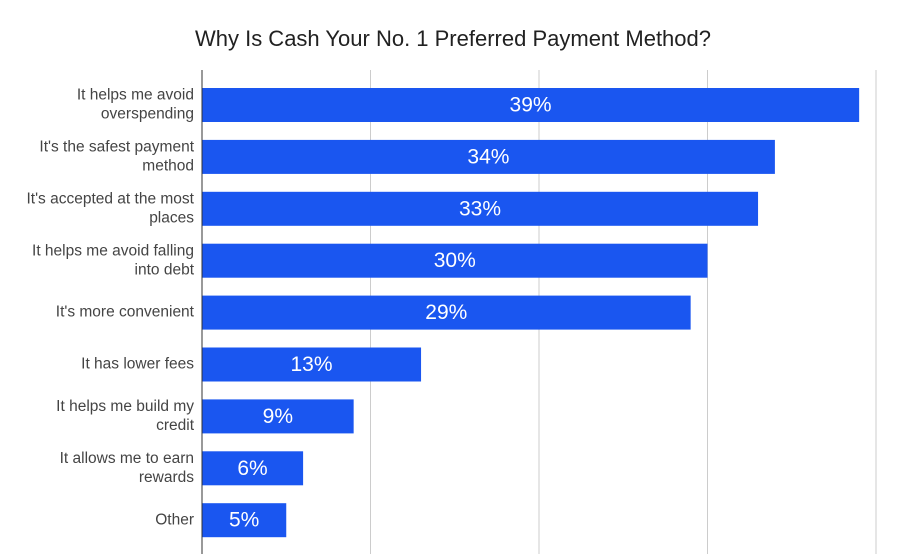 This screenshot has width=906, height=560. What do you see at coordinates (137, 364) in the screenshot?
I see `category-label: It has lower fees` at bounding box center [137, 364].